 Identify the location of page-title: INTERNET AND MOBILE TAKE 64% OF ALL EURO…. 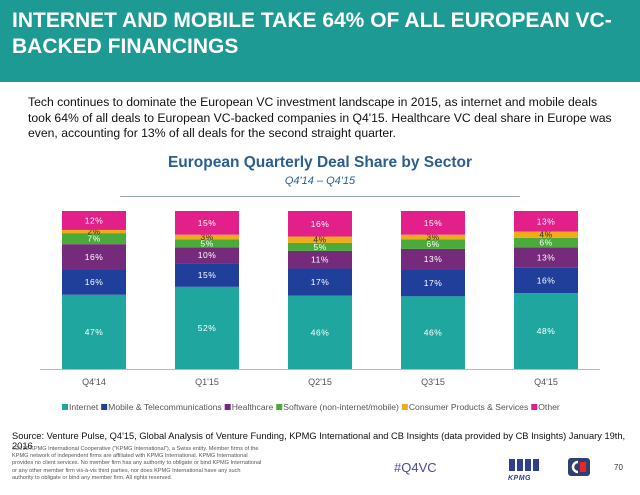
(312, 33).